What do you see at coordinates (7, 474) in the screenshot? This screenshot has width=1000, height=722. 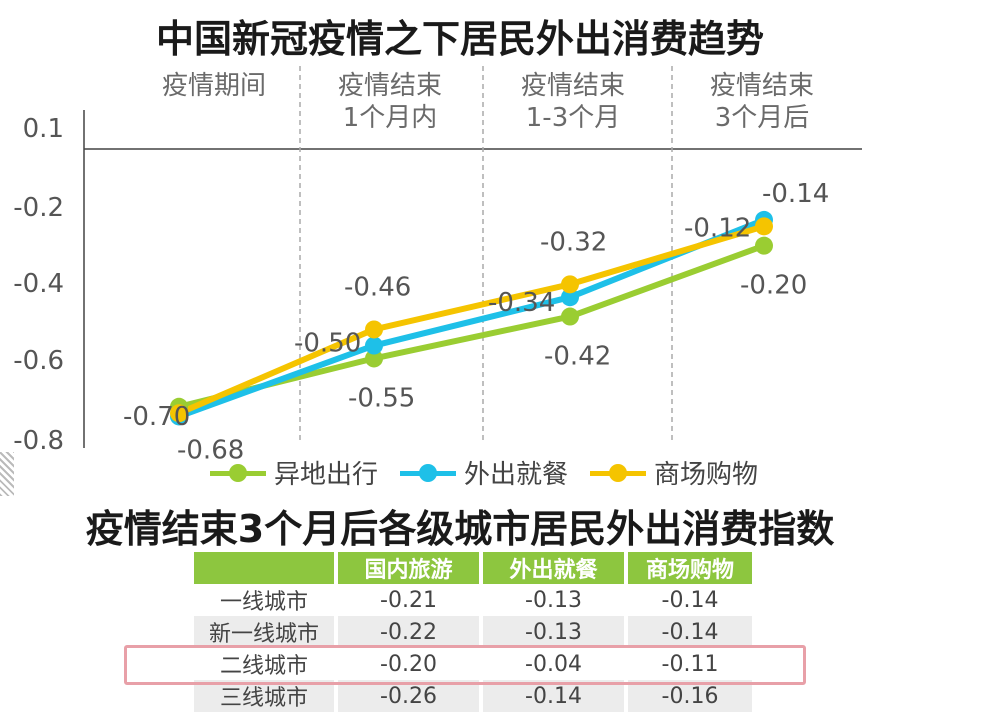 I see `decorative-hatch` at bounding box center [7, 474].